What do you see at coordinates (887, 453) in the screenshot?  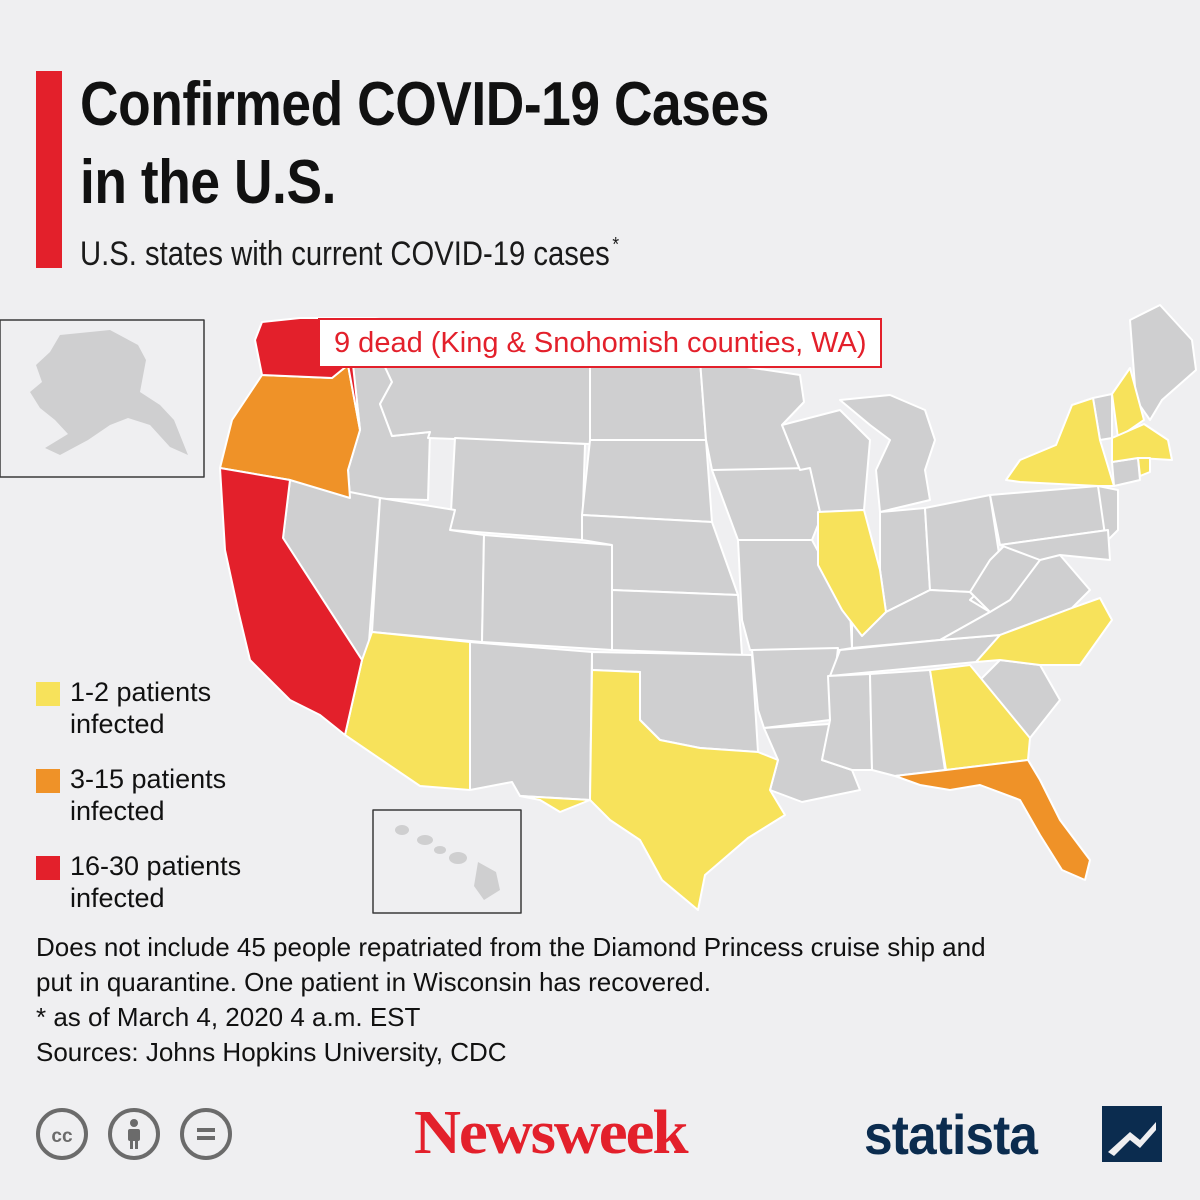 I see `state-MI` at bounding box center [887, 453].